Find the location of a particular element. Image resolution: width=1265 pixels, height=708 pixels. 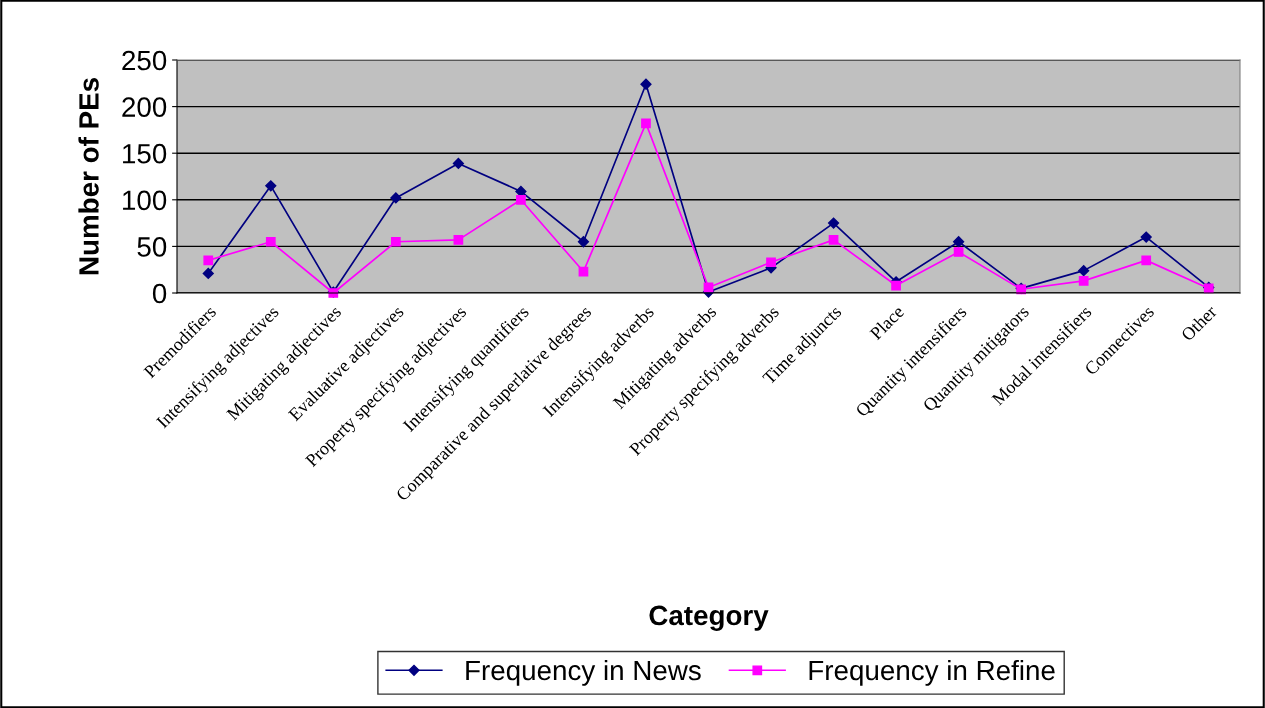

y-tick-label: 100 is located at coordinates (145, 200).